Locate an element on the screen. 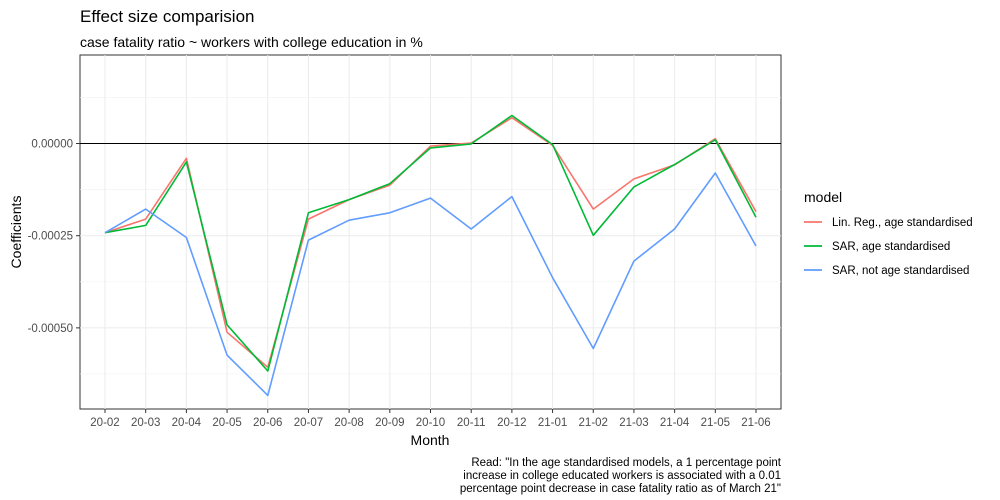 This screenshot has height=500, width=1000. x-tick-label: 21-04 is located at coordinates (675, 423).